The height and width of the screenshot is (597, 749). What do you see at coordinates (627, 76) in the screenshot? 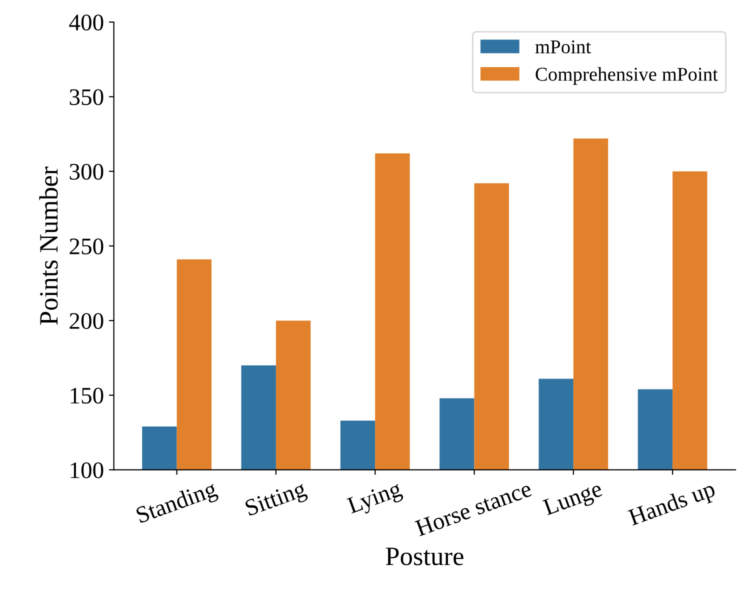
I see `legend-label: Comprehensive mPoint` at bounding box center [627, 76].